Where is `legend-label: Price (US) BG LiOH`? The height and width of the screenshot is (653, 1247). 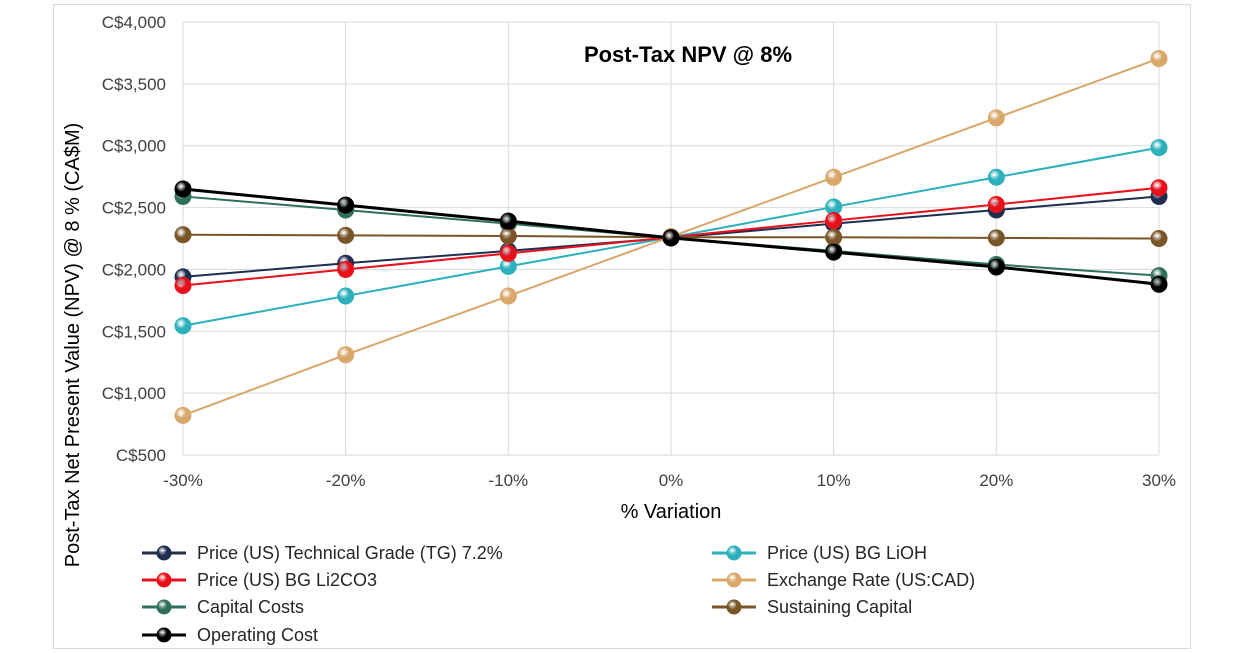 legend-label: Price (US) BG LiOH is located at coordinates (847, 553).